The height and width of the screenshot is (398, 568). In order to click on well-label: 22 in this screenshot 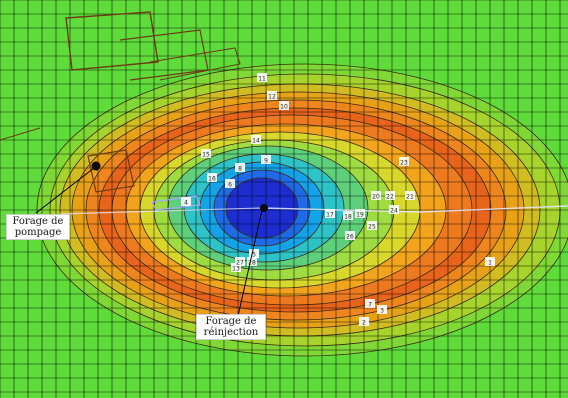, I will do `click(390, 196)`.